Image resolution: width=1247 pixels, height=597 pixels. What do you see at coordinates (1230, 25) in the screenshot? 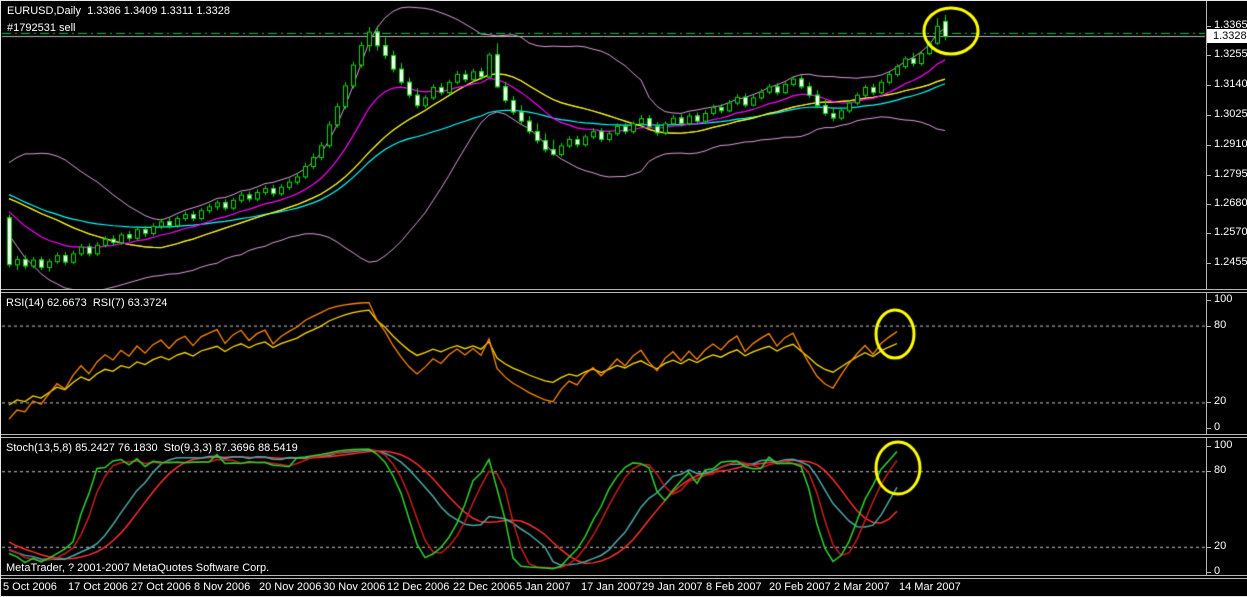
I see `price-label: 1.3365` at bounding box center [1230, 25].